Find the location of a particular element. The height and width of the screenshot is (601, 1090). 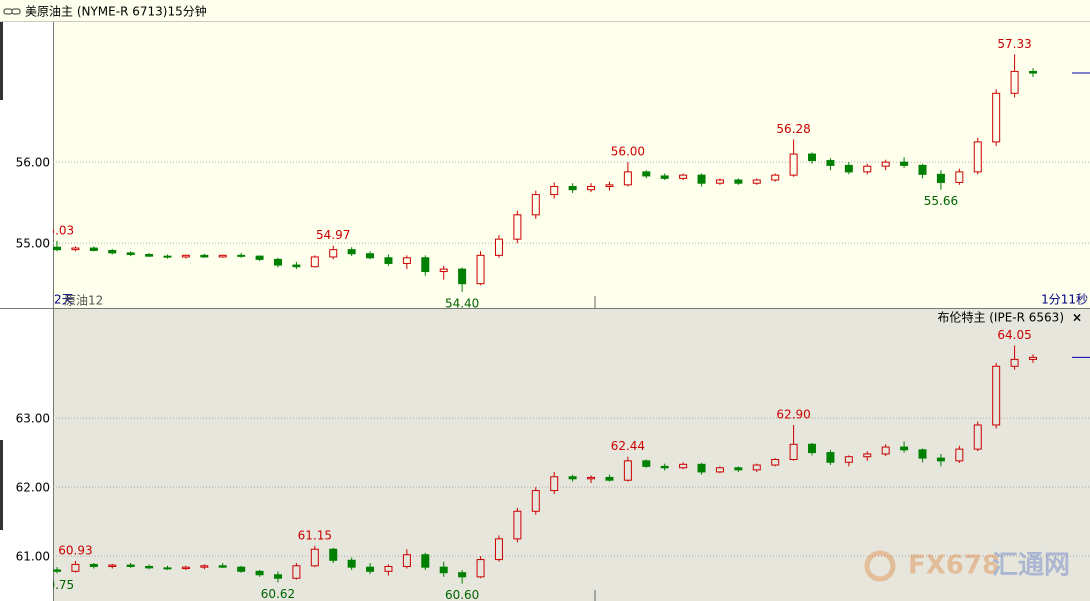

price-annotation: 55.03 is located at coordinates (57, 230).